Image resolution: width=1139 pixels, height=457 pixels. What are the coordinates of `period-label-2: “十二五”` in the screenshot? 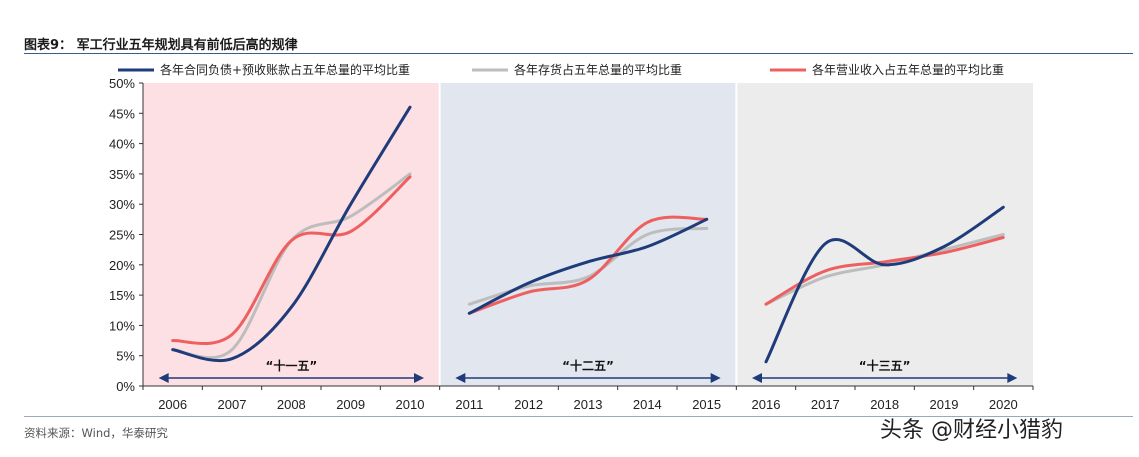 It's located at (588, 365).